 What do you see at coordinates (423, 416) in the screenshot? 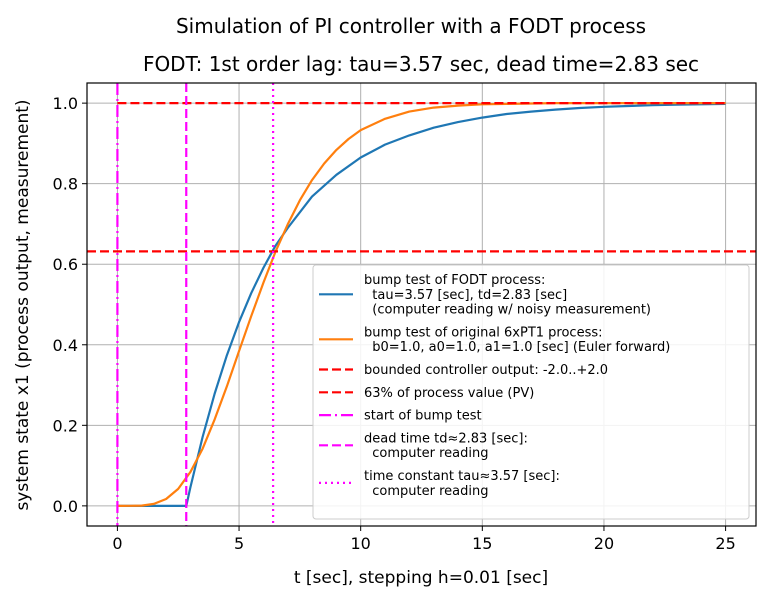
I see `legend-label-5: start of bump test` at bounding box center [423, 416].